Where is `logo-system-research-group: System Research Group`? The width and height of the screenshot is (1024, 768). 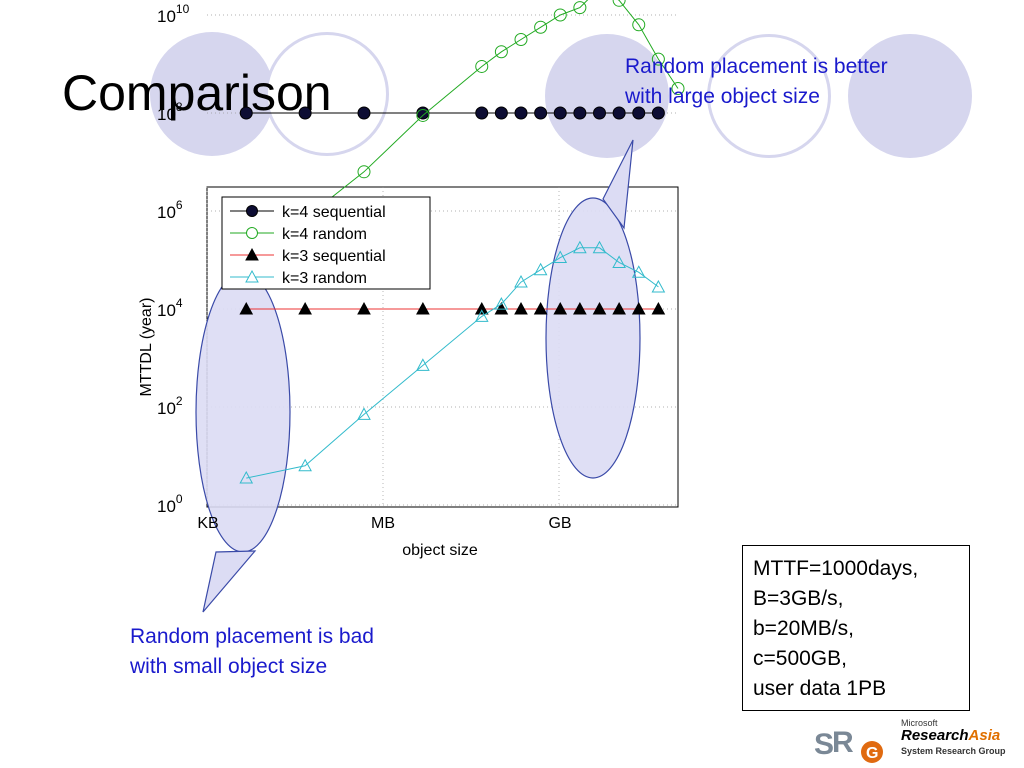
logo-system-research-group: System Research Group is located at coordinates (953, 751).